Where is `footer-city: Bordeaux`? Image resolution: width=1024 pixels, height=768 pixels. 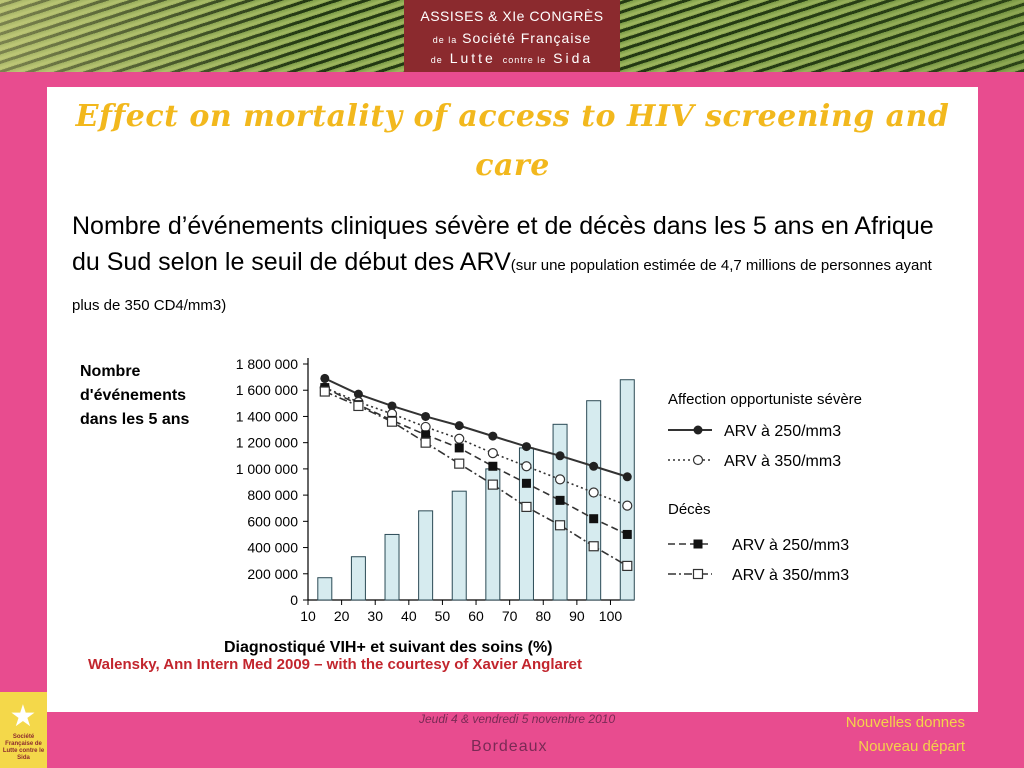
footer-city: Bordeaux is located at coordinates (509, 746).